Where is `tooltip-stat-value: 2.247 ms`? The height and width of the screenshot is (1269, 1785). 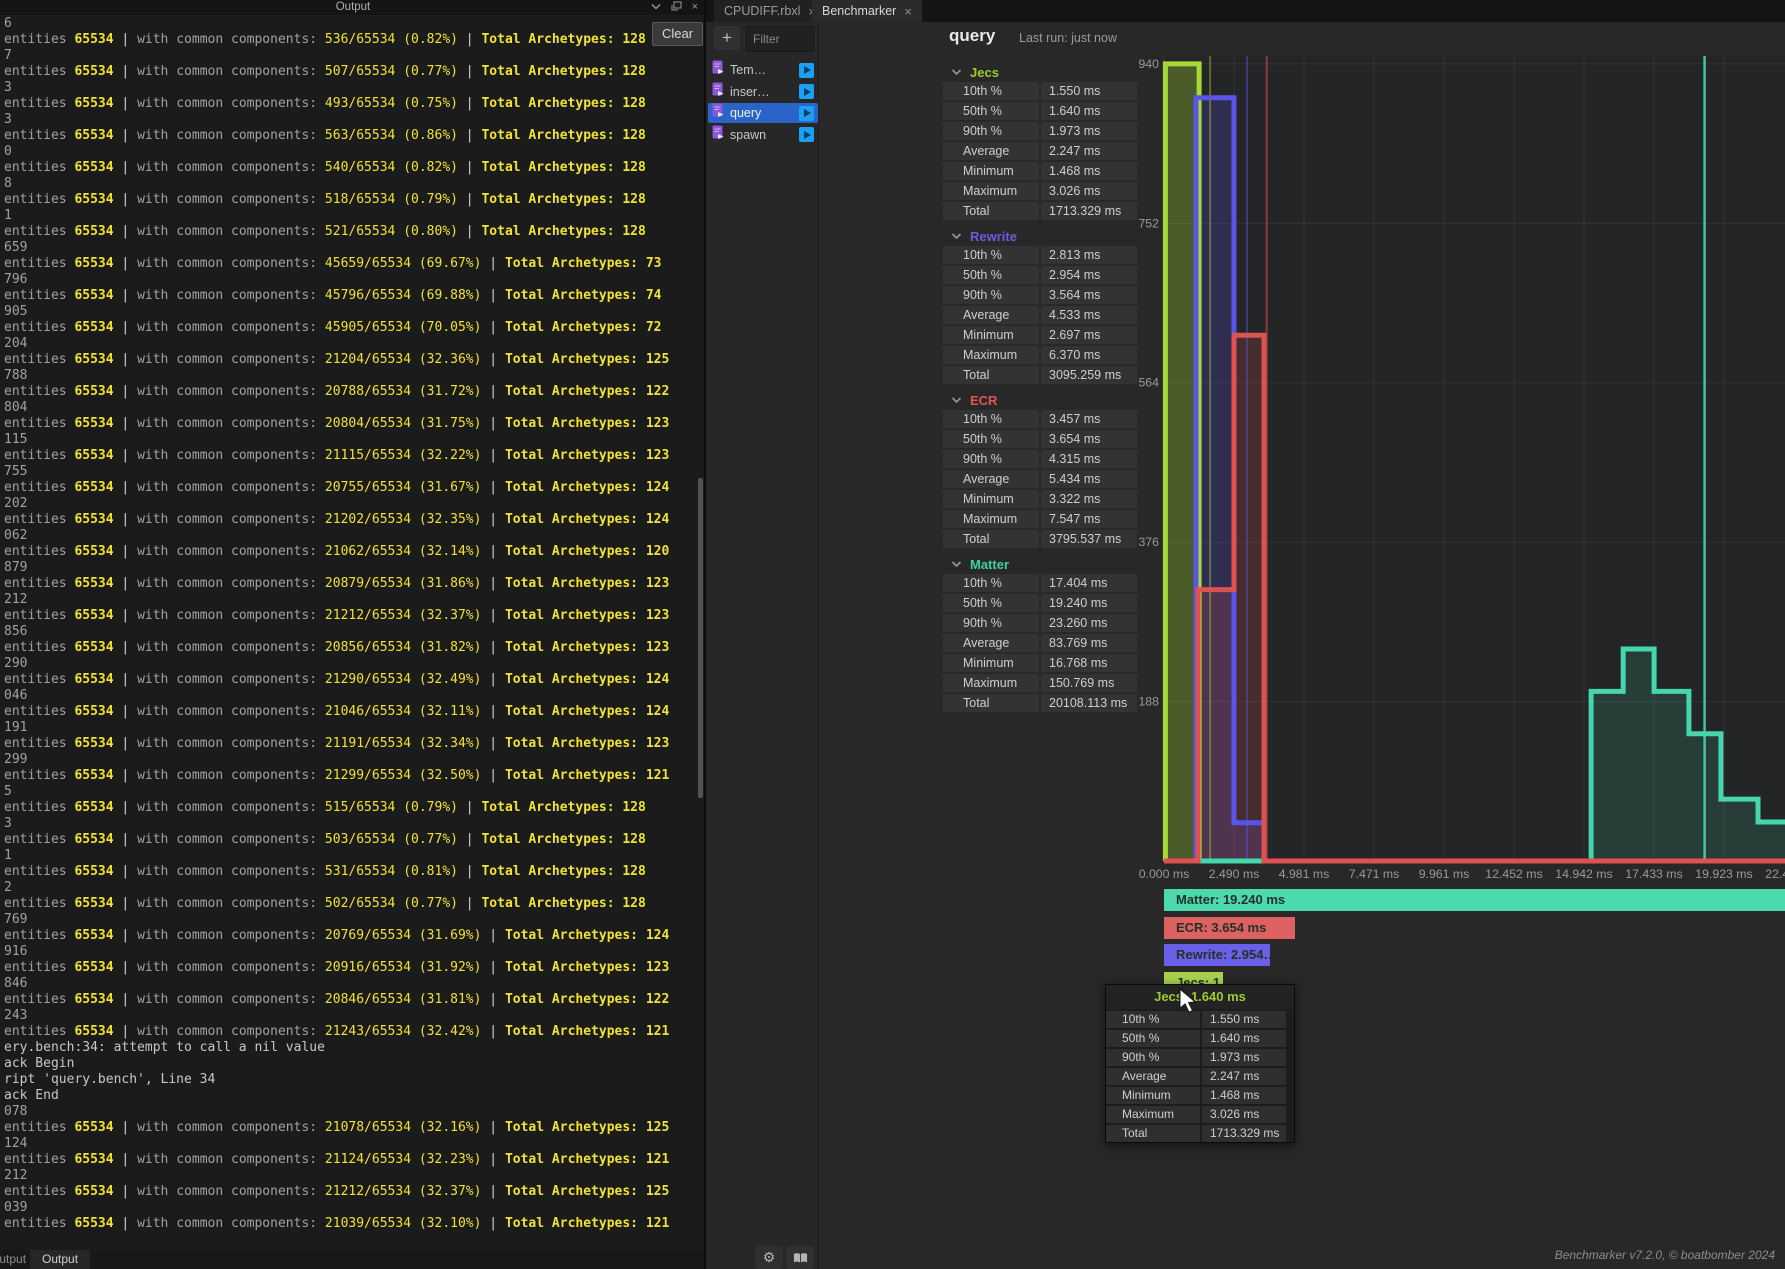 tooltip-stat-value: 2.247 ms is located at coordinates (1244, 1076).